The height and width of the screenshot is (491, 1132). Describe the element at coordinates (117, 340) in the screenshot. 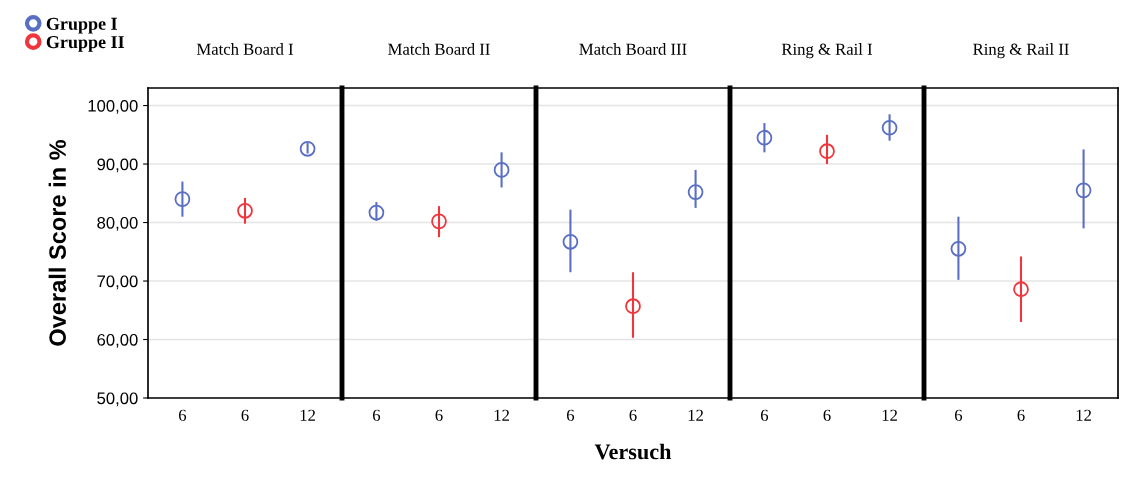

I see `y-tick-label: 60,00` at that location.